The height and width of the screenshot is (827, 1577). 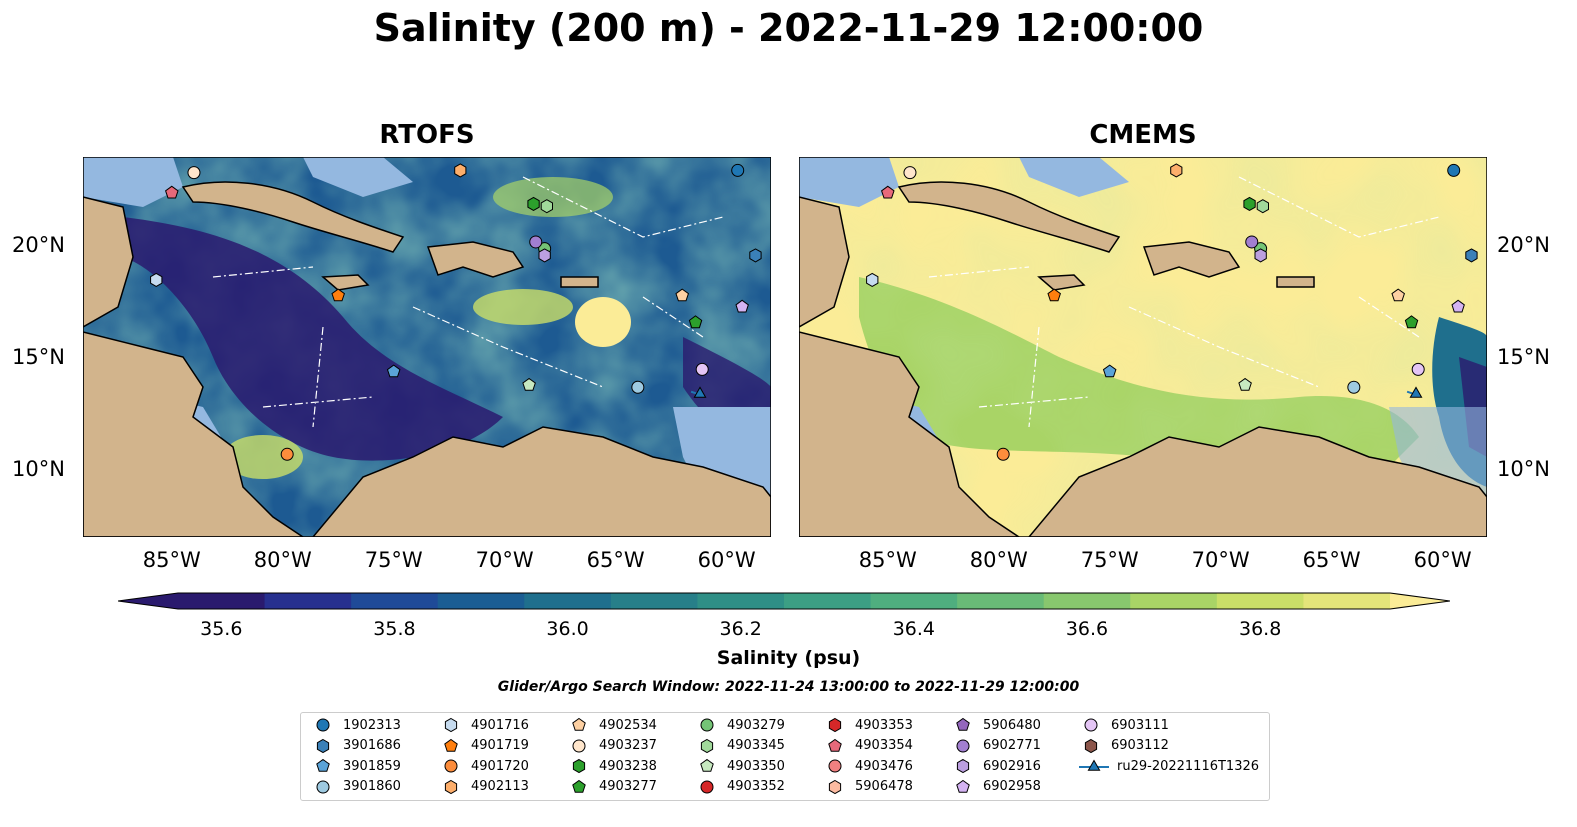 What do you see at coordinates (1094, 765) in the screenshot?
I see `legend-glider-marker` at bounding box center [1094, 765].